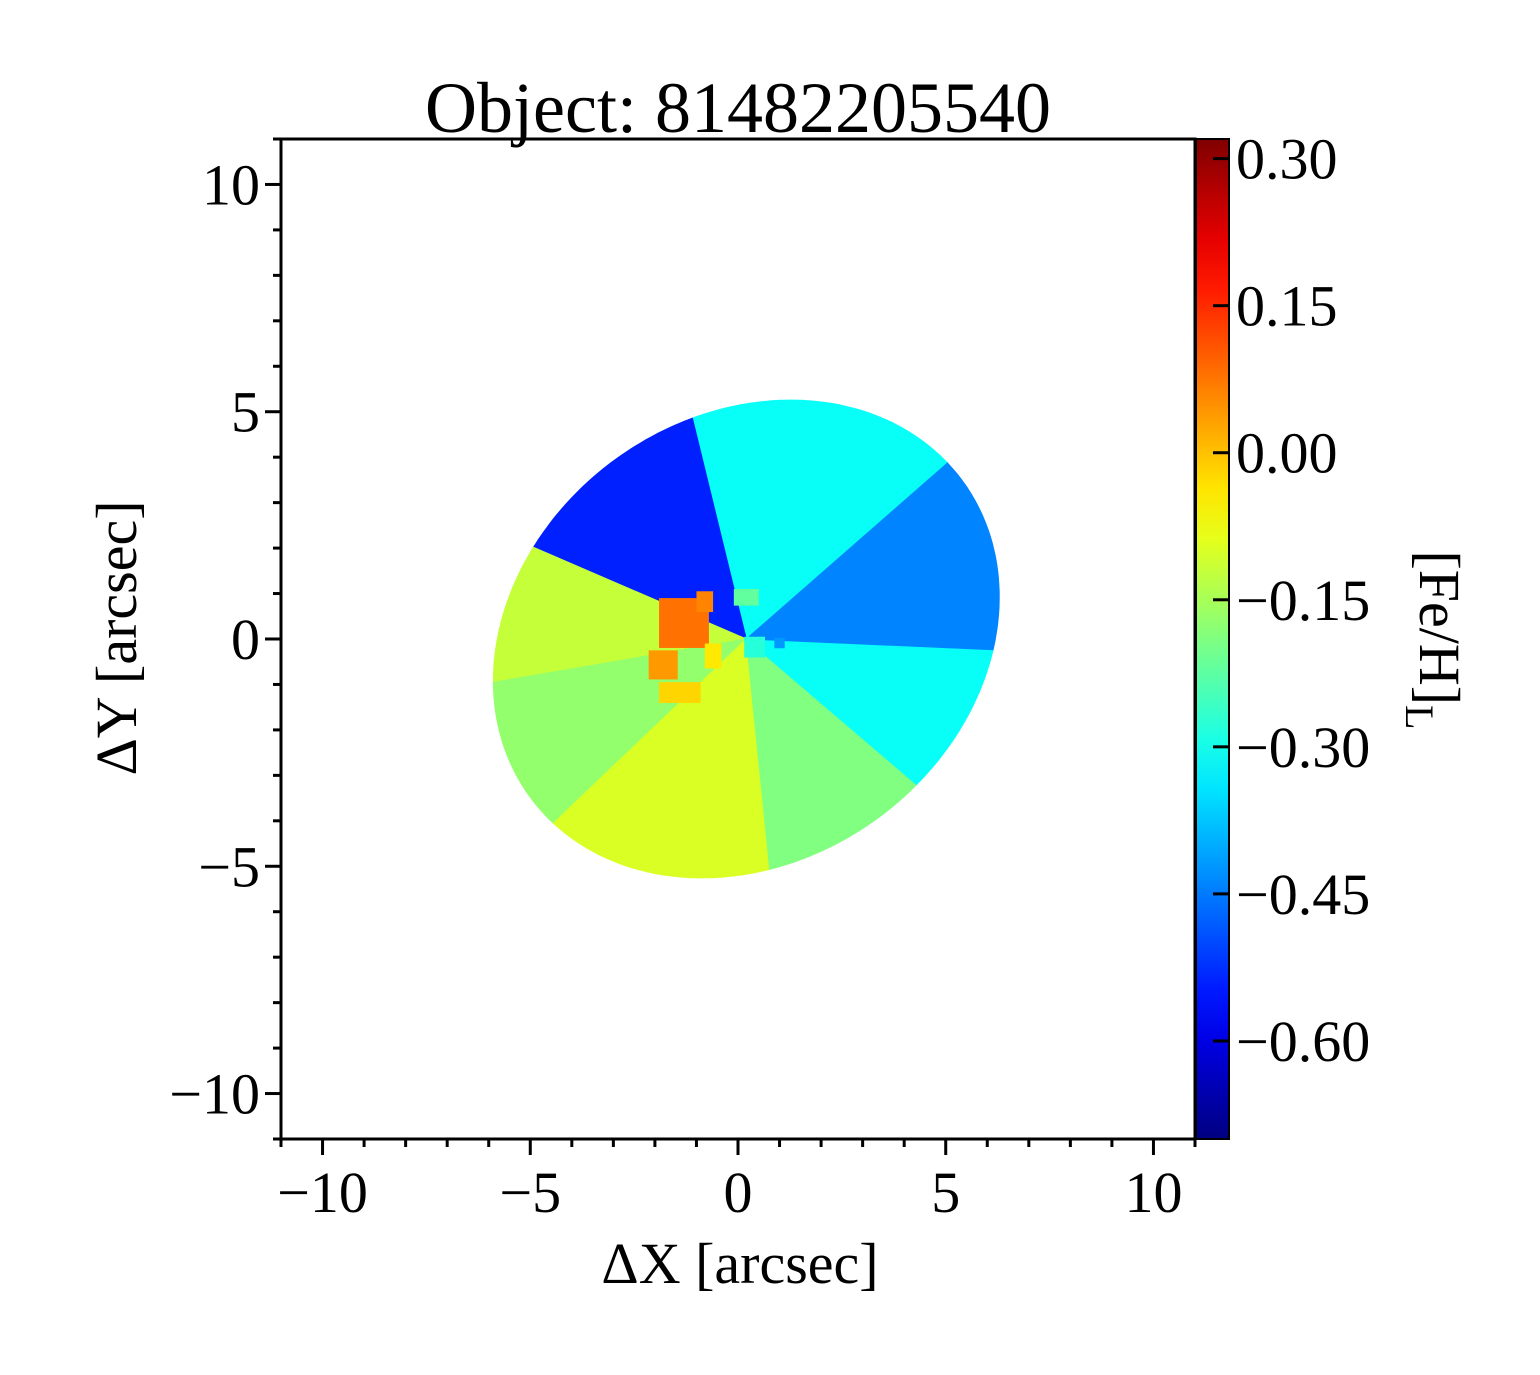 The width and height of the screenshot is (1540, 1375). Describe the element at coordinates (1303, 1041) in the screenshot. I see `colorbar-tick-label: −0.60` at that location.